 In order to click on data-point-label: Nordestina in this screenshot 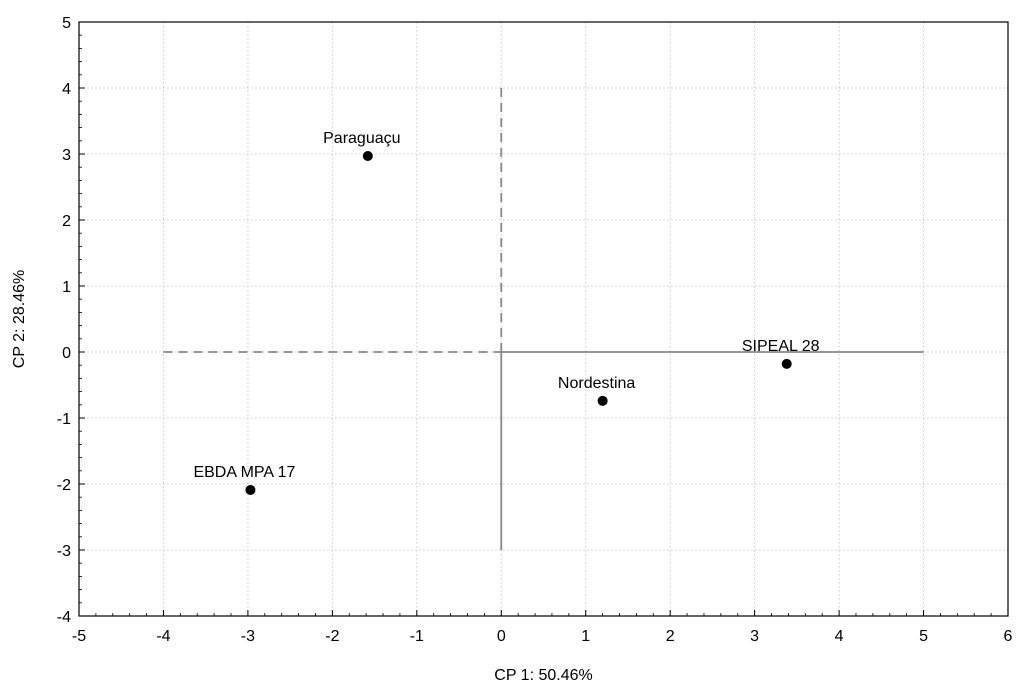, I will do `click(596, 383)`.